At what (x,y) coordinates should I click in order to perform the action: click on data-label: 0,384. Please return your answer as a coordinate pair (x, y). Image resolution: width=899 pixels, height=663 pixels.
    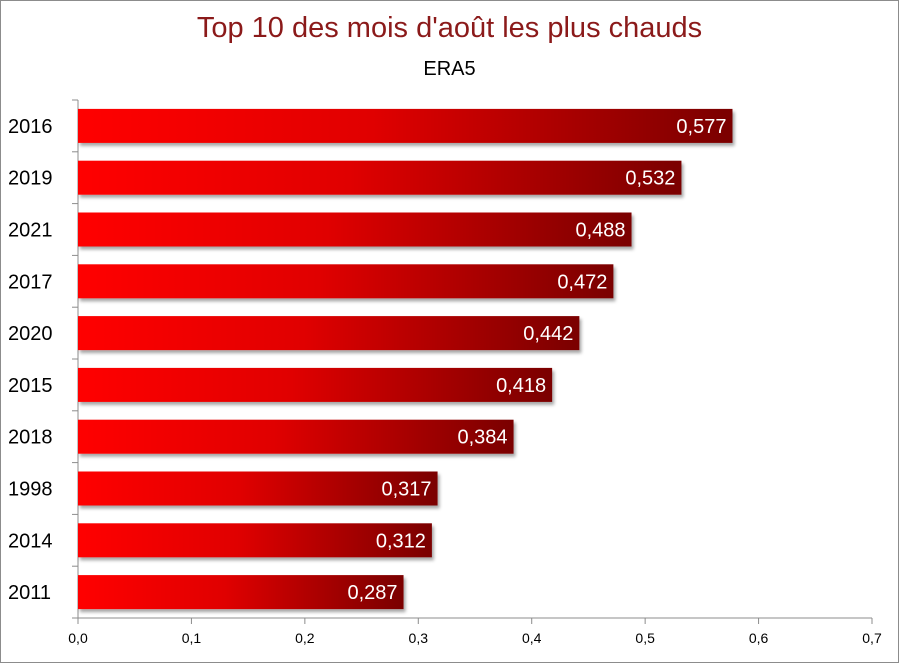
    Looking at the image, I should click on (483, 438).